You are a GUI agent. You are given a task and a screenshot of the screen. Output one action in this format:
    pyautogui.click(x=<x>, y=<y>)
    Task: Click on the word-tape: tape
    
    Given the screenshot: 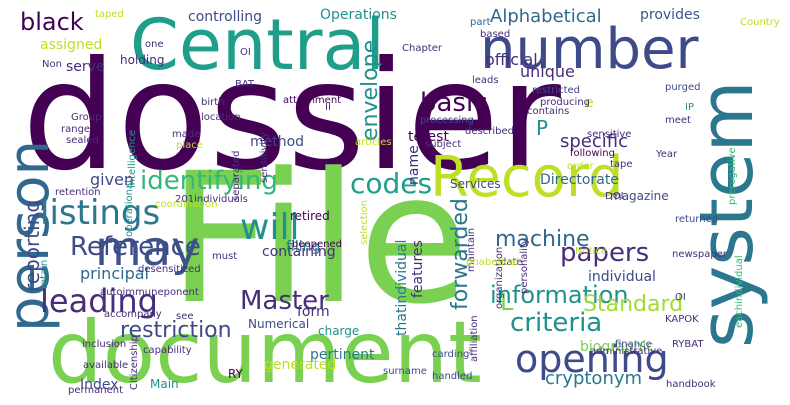 What is the action you would take?
    pyautogui.click(x=621, y=164)
    